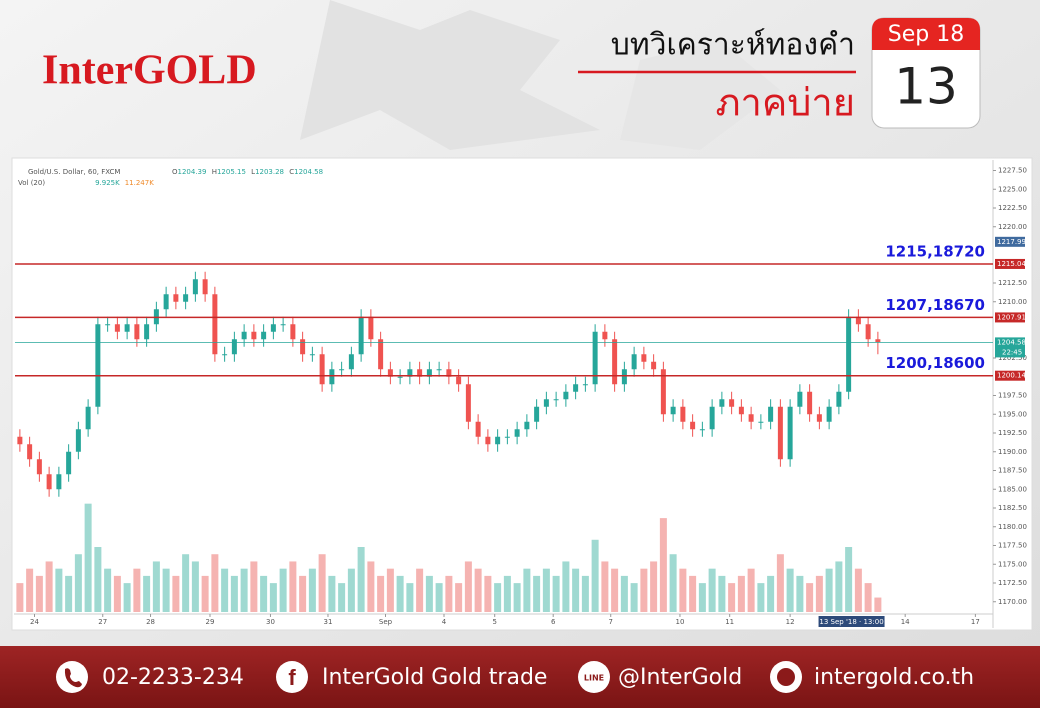 The image size is (1040, 708). Describe the element at coordinates (1012, 583) in the screenshot. I see `y-tick-label: 1172.50` at that location.